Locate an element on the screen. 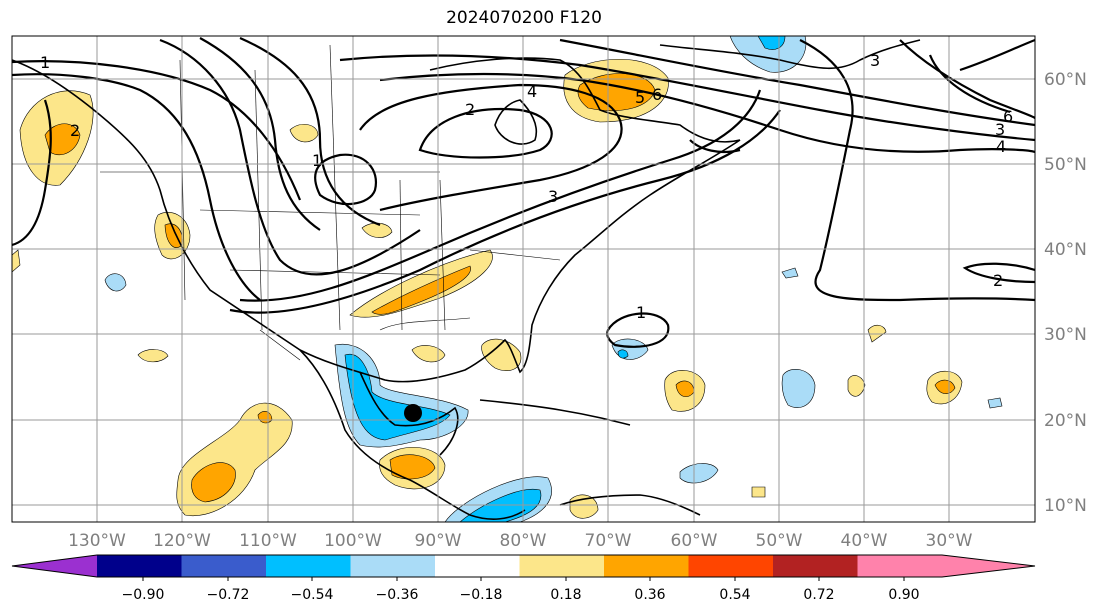 The image size is (1105, 615). lon-tick: 30°W is located at coordinates (949, 541).